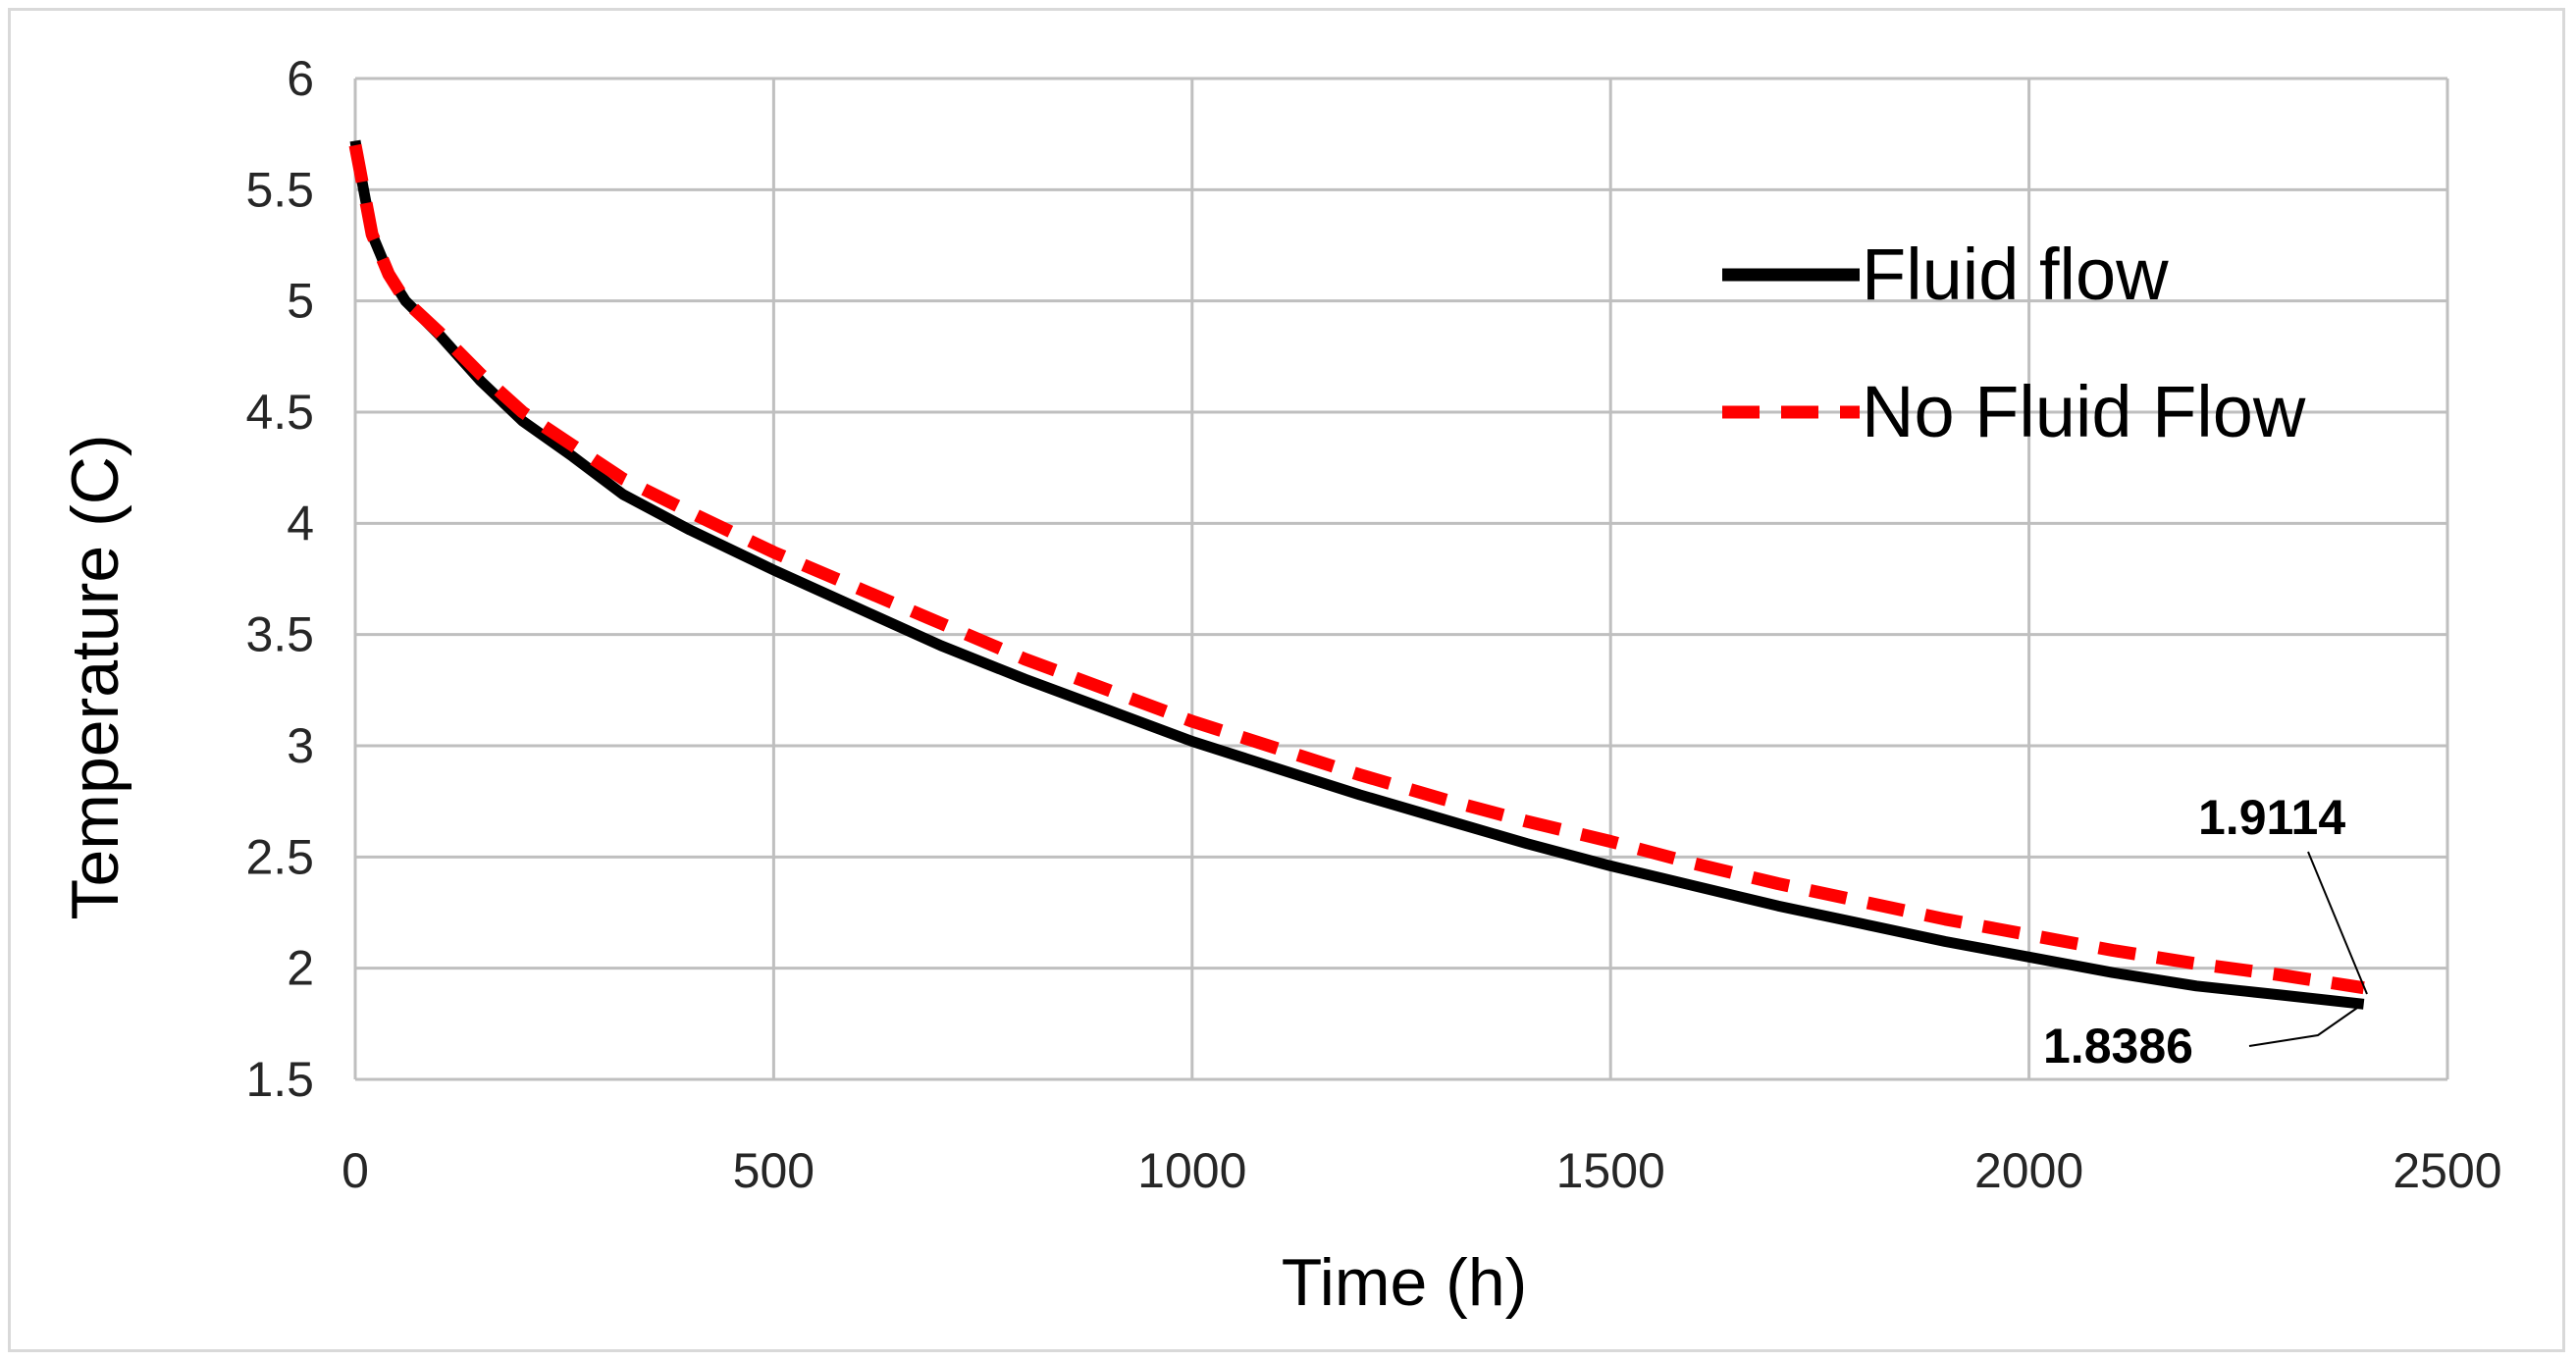 The height and width of the screenshot is (1362, 2576). I want to click on y-tick-label: 2, so click(300, 968).